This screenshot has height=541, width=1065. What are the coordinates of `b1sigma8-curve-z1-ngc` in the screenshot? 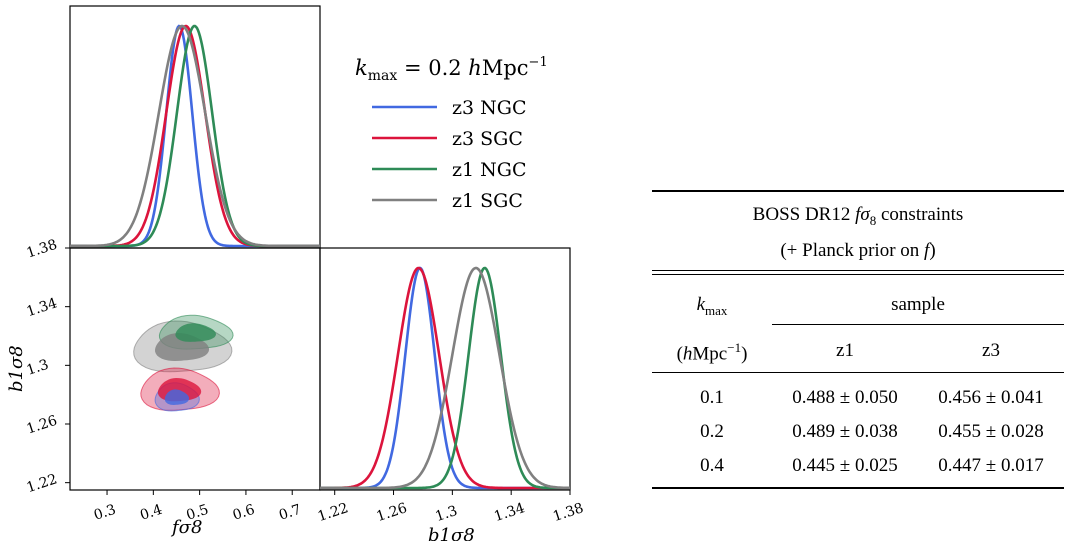 It's located at (445, 378).